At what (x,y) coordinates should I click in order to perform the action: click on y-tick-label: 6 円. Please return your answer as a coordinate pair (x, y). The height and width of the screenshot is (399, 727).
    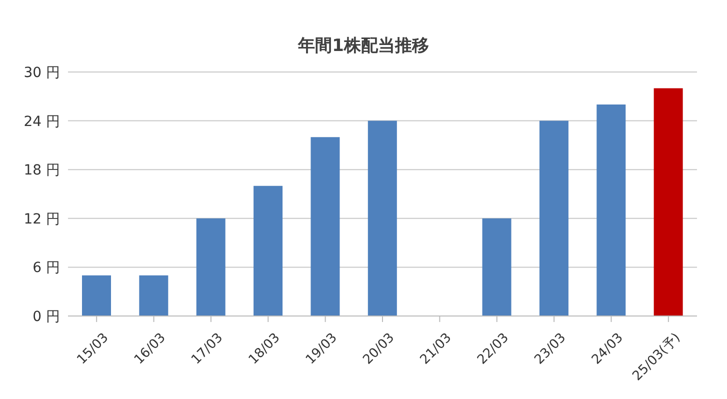
    Looking at the image, I should click on (46, 268).